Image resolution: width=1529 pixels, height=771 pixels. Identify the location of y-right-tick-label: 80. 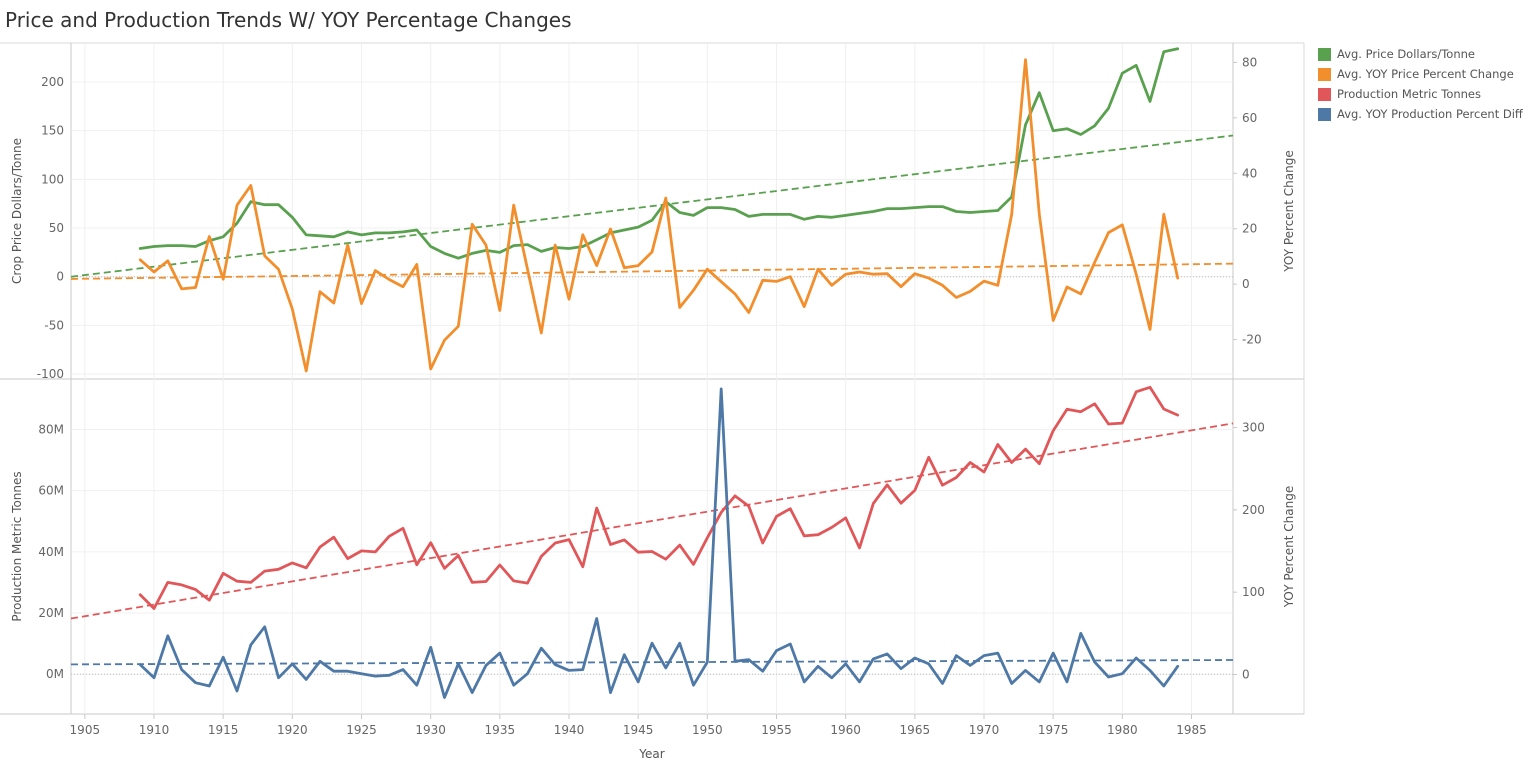
(1249, 62).